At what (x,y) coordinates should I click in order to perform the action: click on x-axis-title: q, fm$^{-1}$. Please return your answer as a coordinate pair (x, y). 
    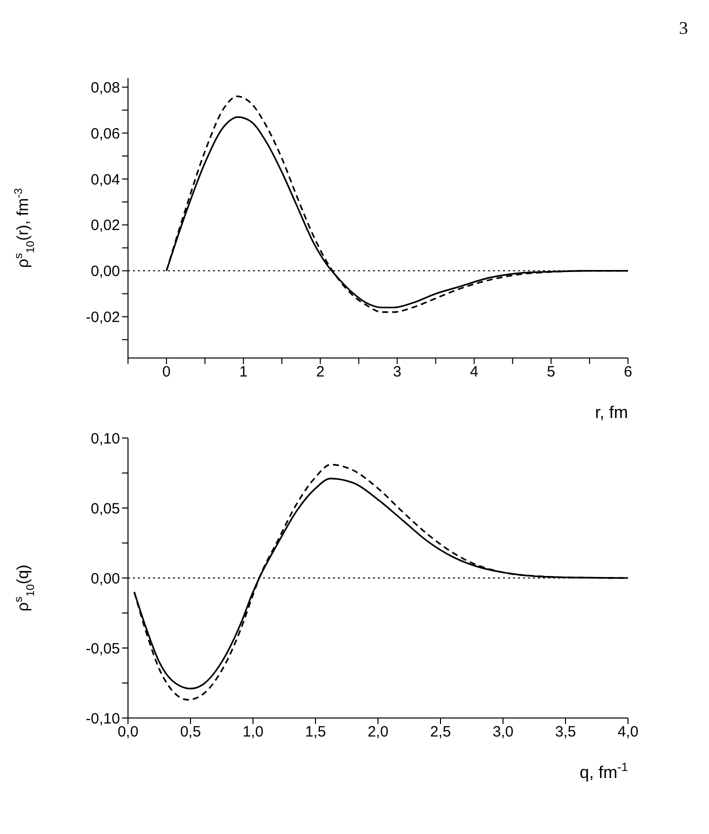
    Looking at the image, I should click on (604, 771).